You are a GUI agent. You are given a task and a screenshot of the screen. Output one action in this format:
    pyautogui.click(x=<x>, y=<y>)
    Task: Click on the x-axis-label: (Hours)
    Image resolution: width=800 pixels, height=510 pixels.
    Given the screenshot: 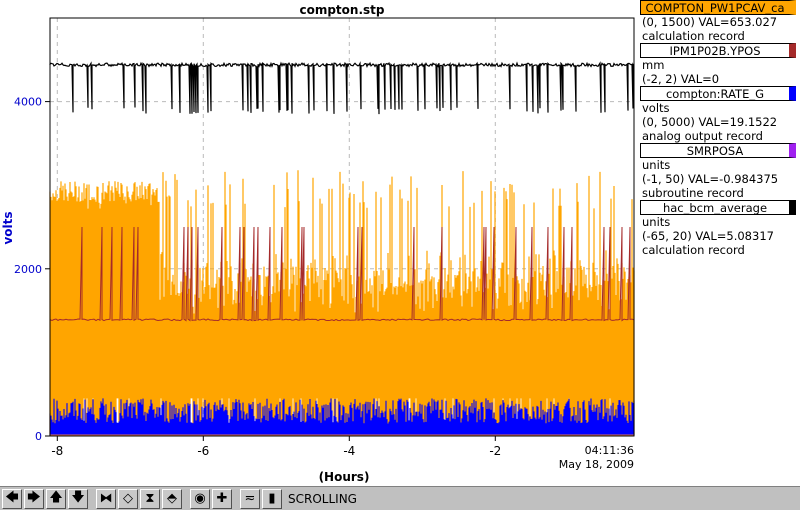 What is the action you would take?
    pyautogui.click(x=344, y=477)
    